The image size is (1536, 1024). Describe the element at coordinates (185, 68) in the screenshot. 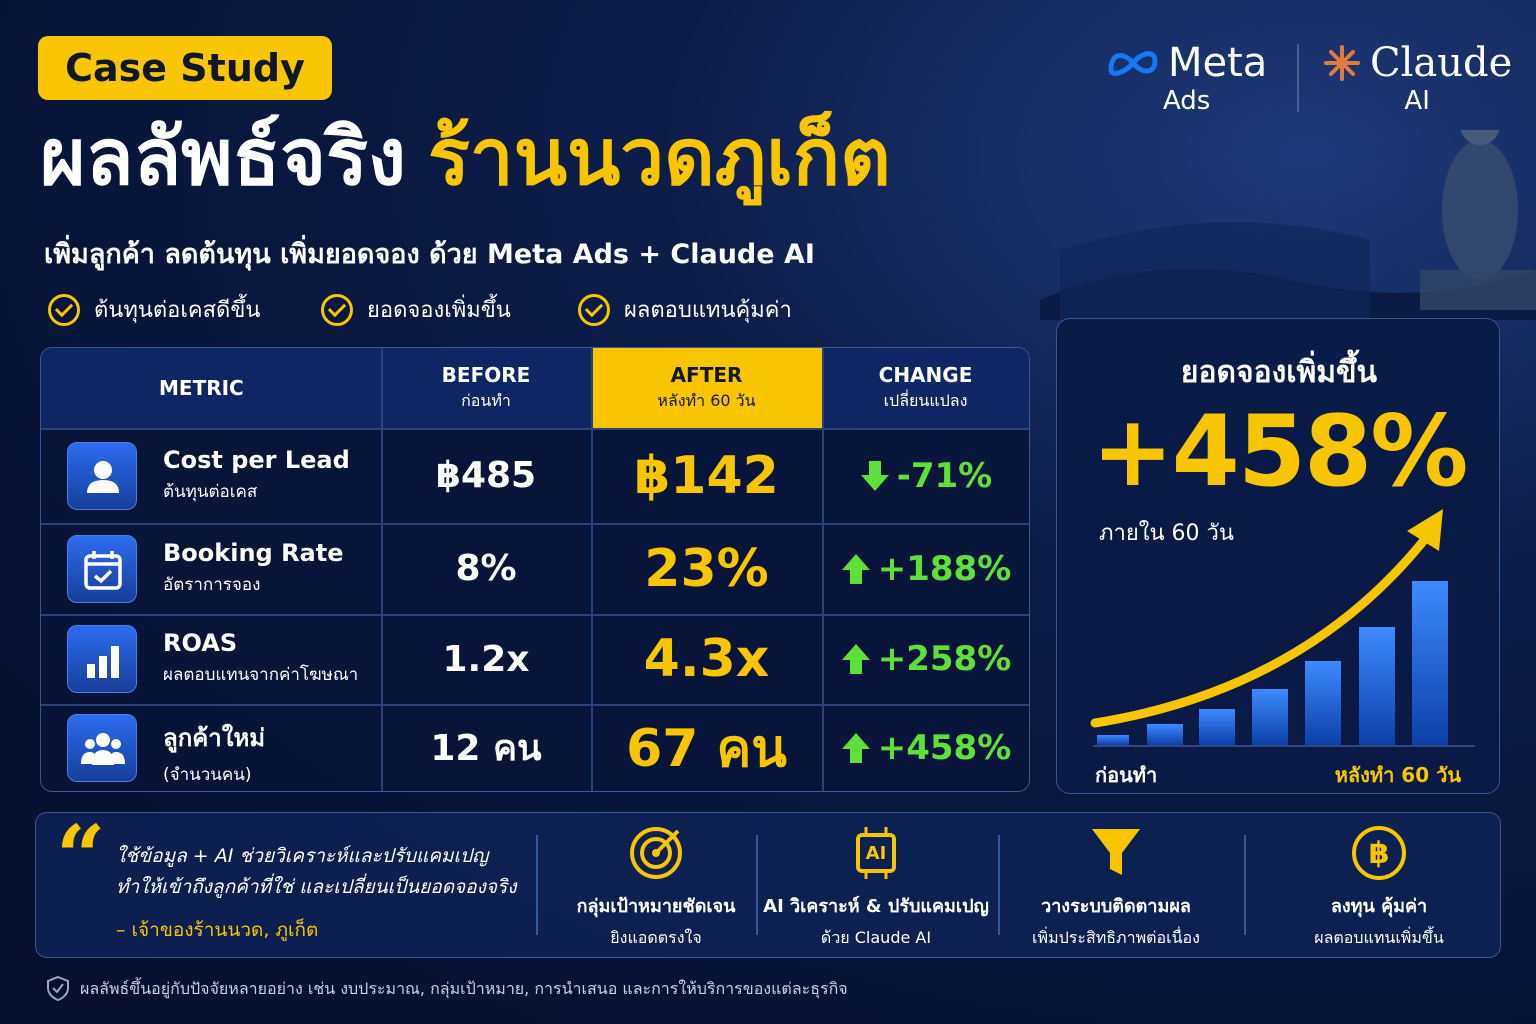

I see `badge: Case Study` at that location.